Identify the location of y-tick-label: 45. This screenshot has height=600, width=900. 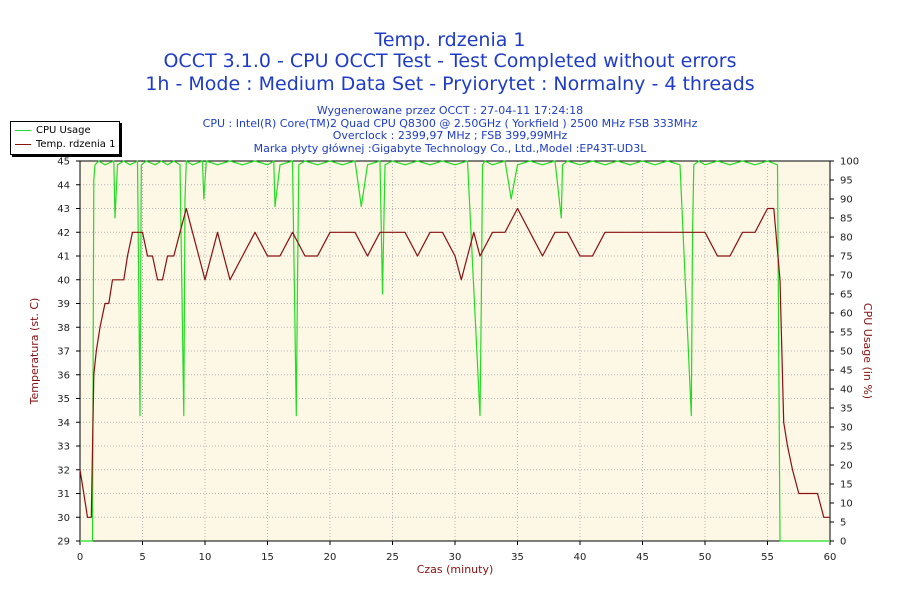
(63, 162).